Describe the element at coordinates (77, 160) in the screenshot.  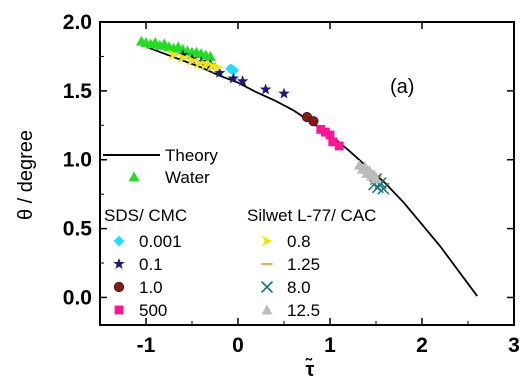
I see `y-tick-label: 1.0` at that location.